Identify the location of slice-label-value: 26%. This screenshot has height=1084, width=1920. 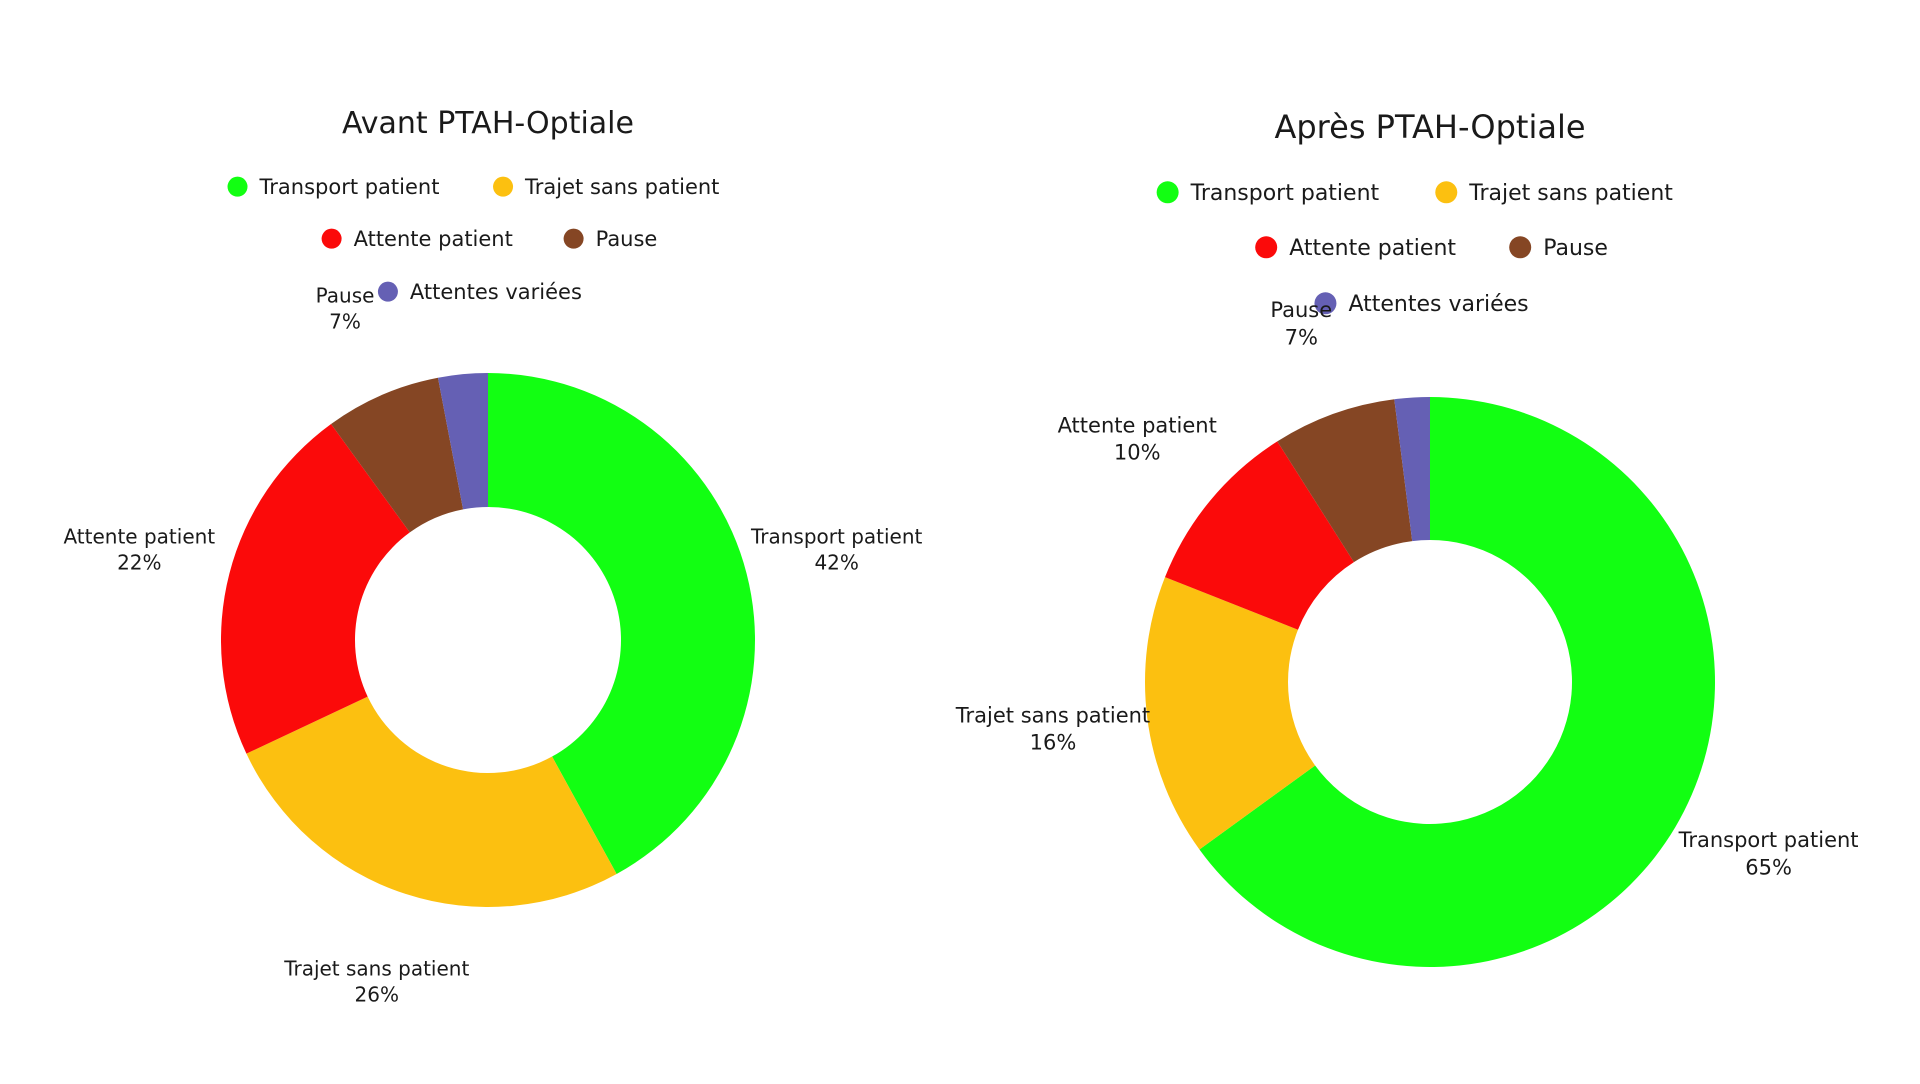
(377, 994).